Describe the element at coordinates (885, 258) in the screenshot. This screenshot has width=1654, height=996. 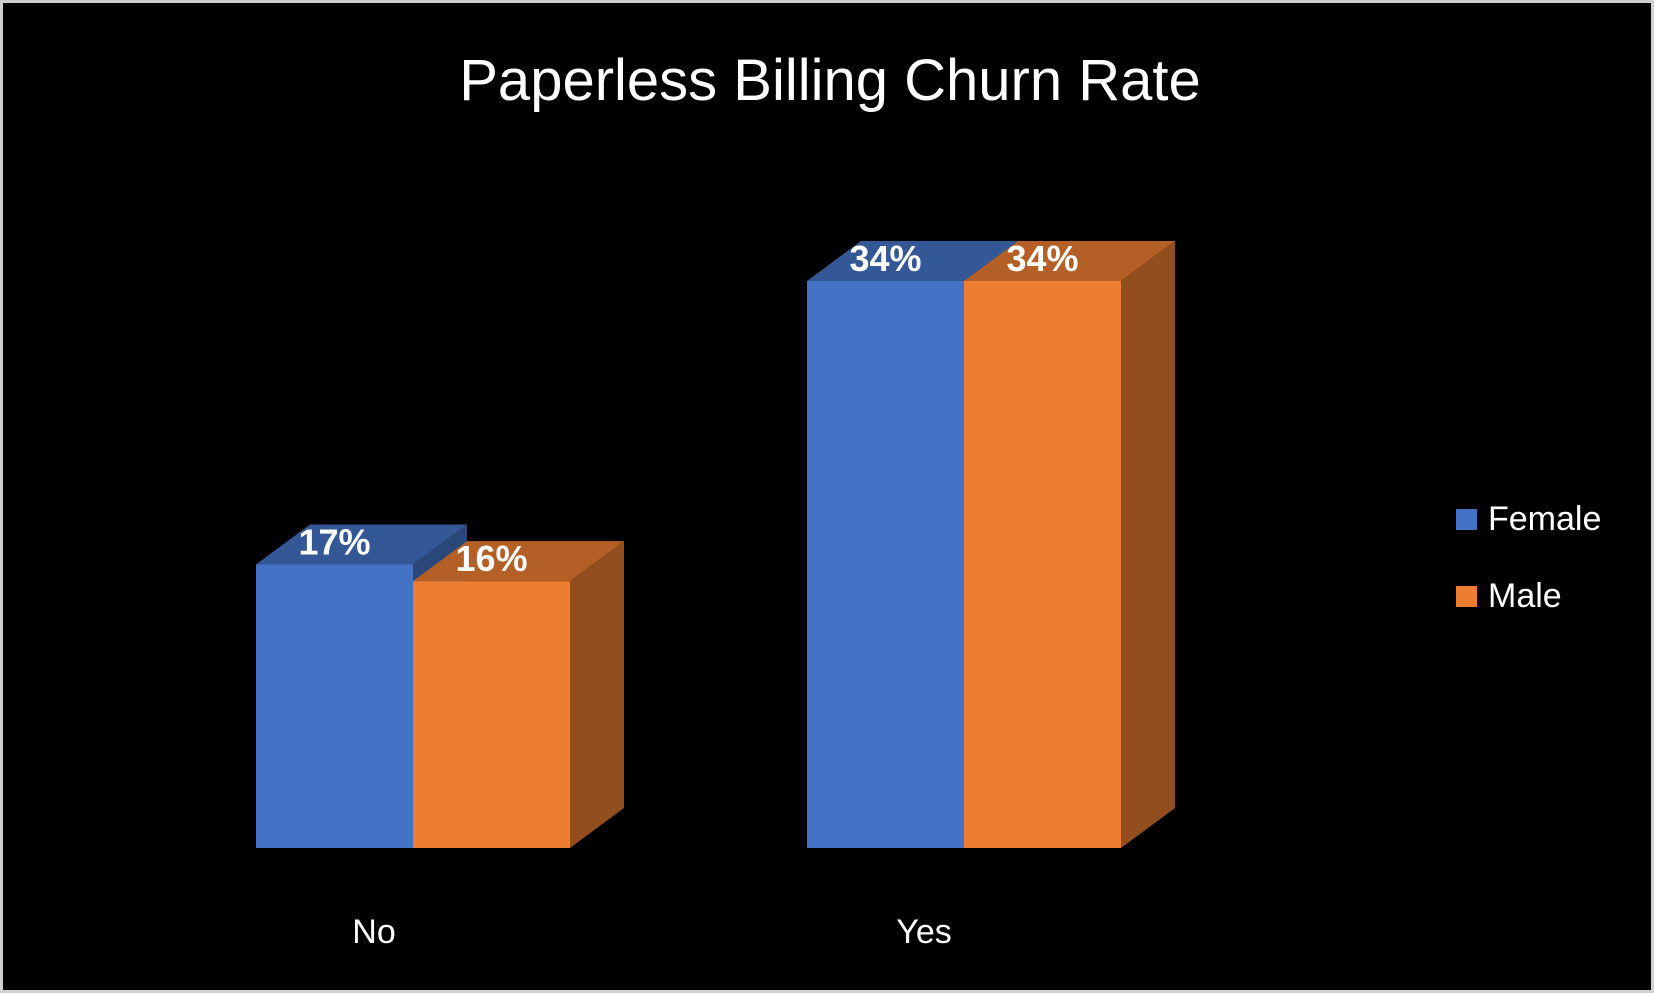
I see `data-label-female-yes: 34%` at that location.